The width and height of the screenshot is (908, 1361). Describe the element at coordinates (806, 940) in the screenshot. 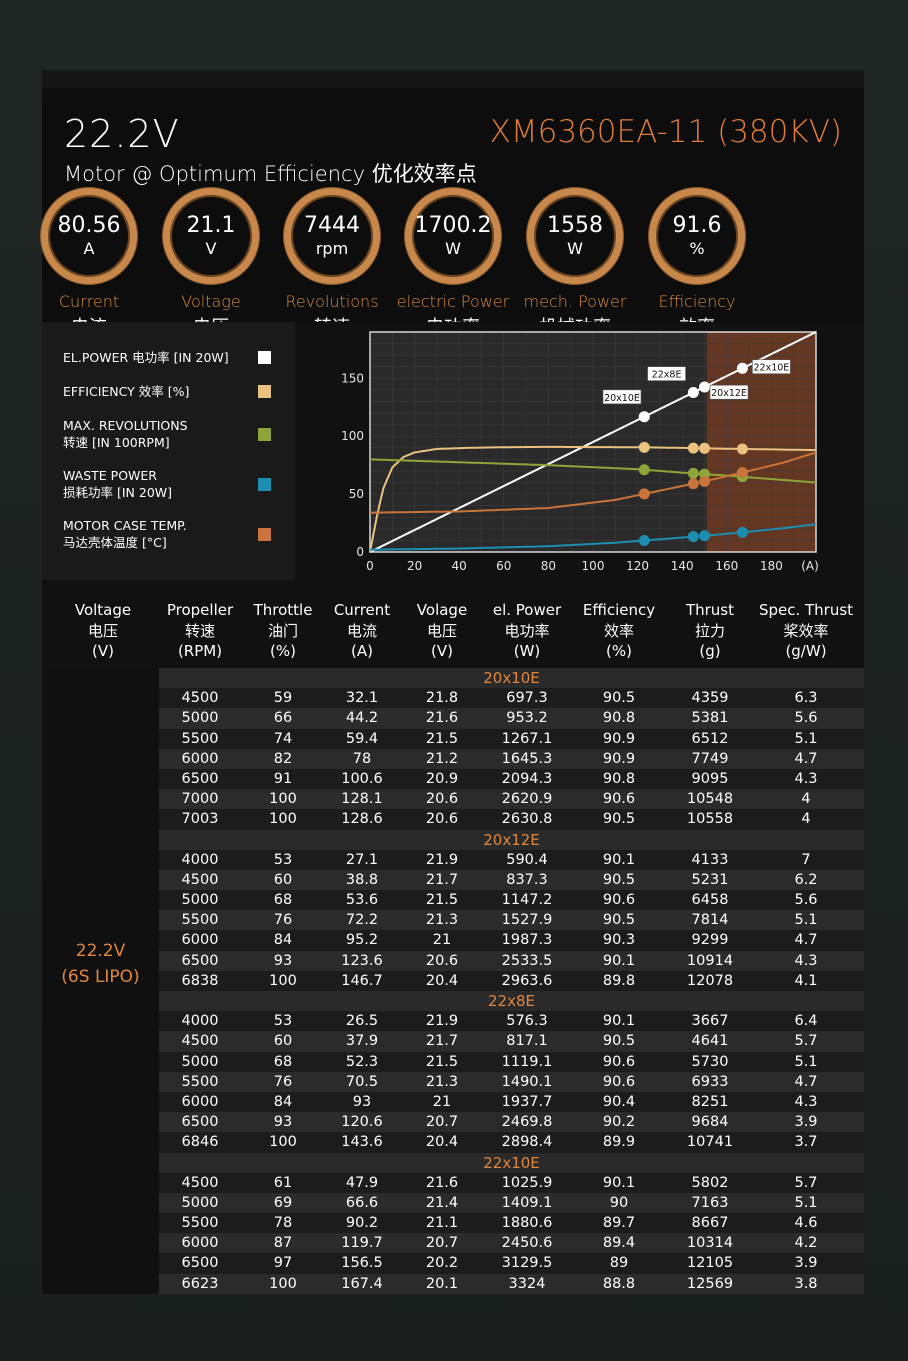

I see `table-cell: 4.7` at that location.